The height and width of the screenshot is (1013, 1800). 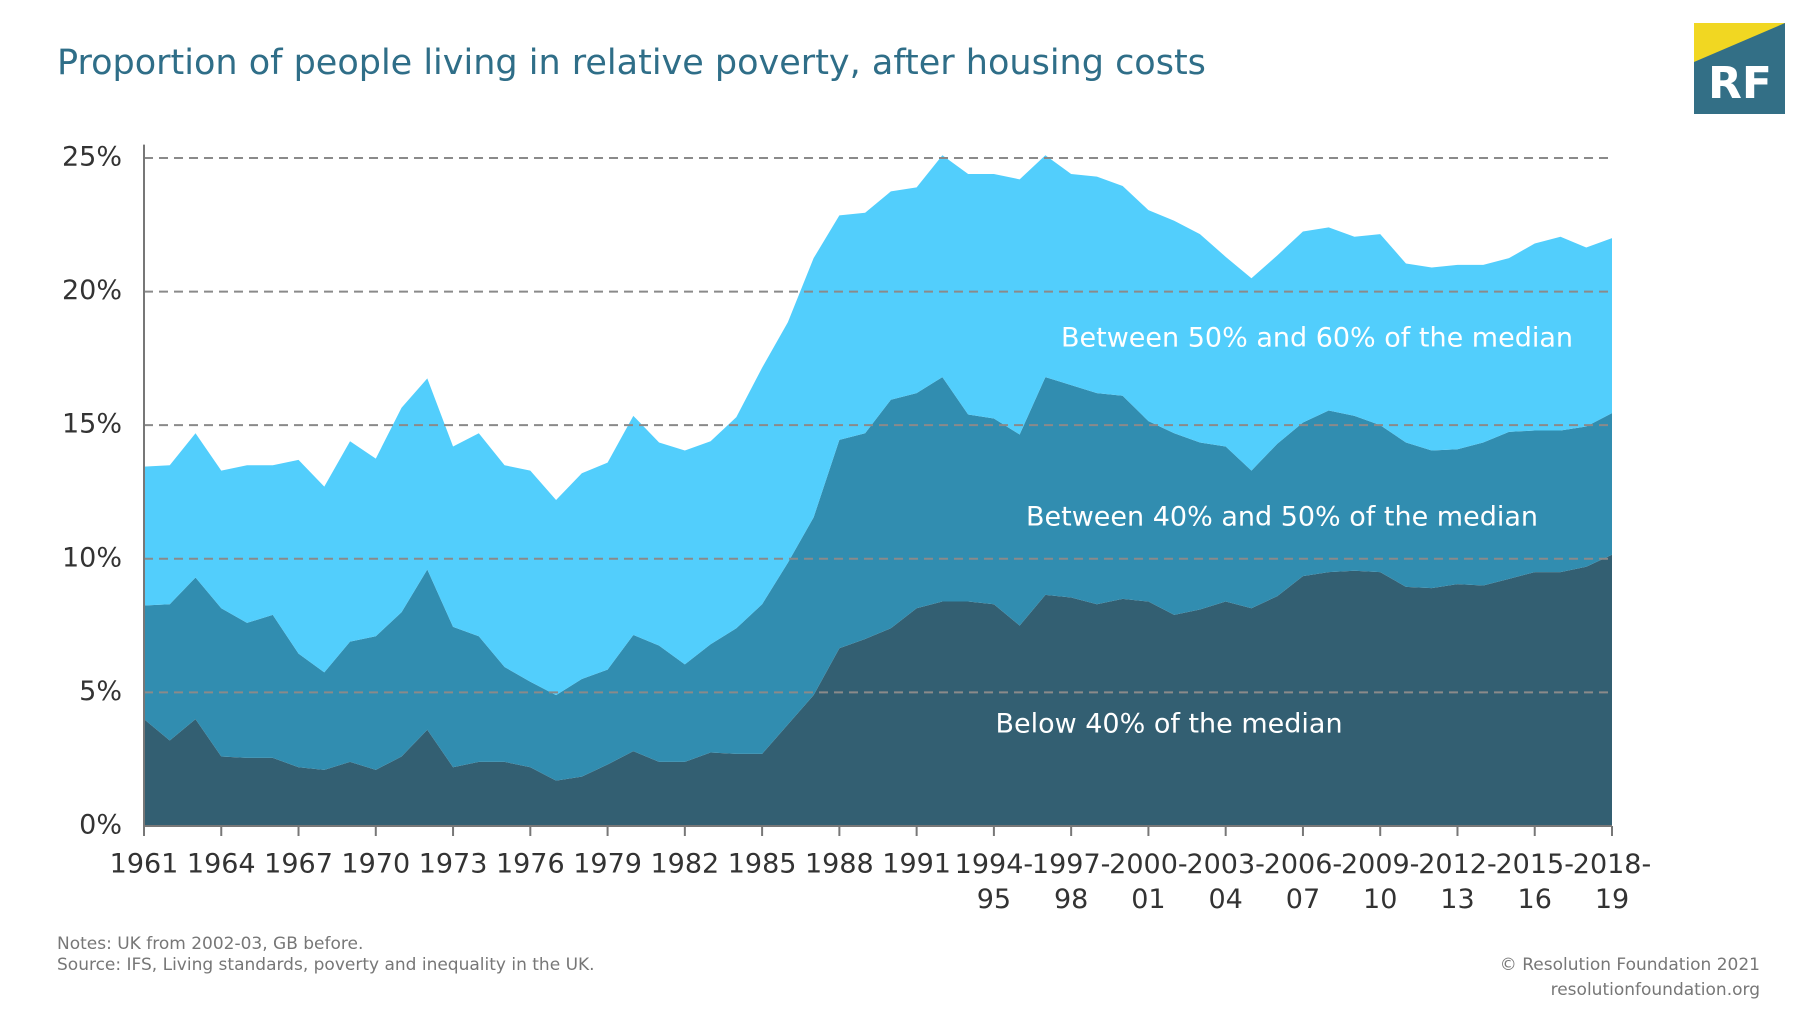 What do you see at coordinates (916, 864) in the screenshot?
I see `x-tick-label: 1991` at bounding box center [916, 864].